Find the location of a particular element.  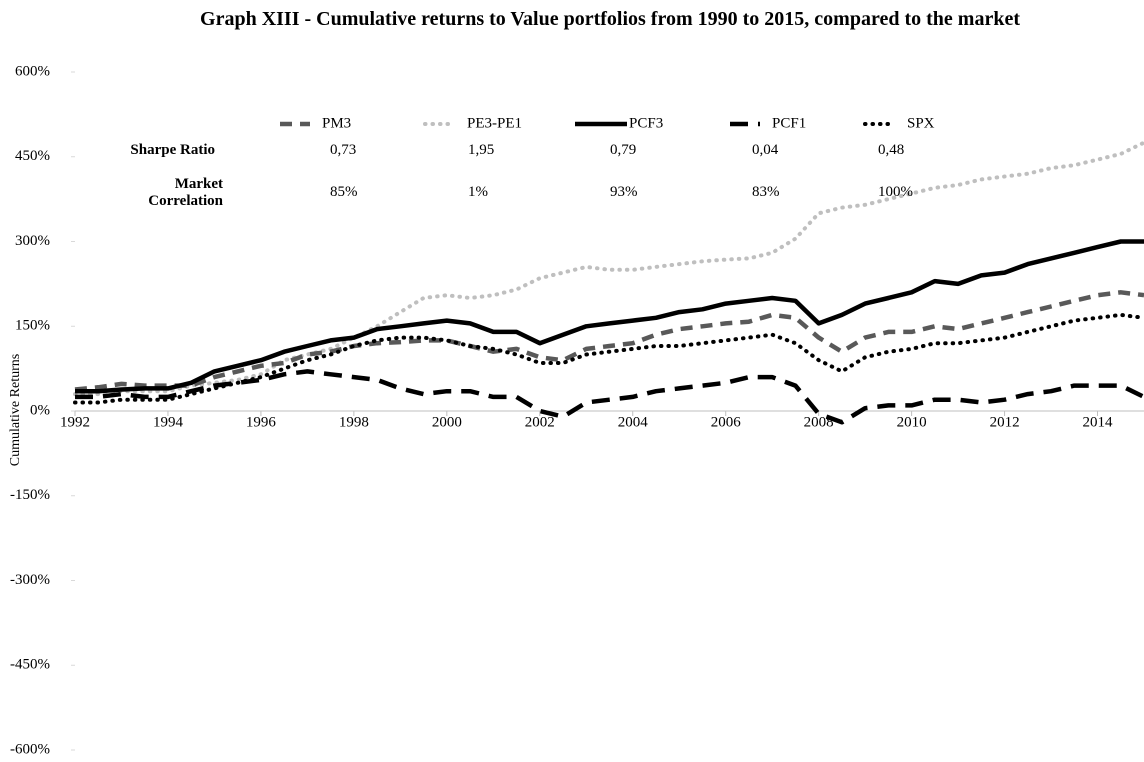

stats-cell: 0,04 is located at coordinates (765, 150).